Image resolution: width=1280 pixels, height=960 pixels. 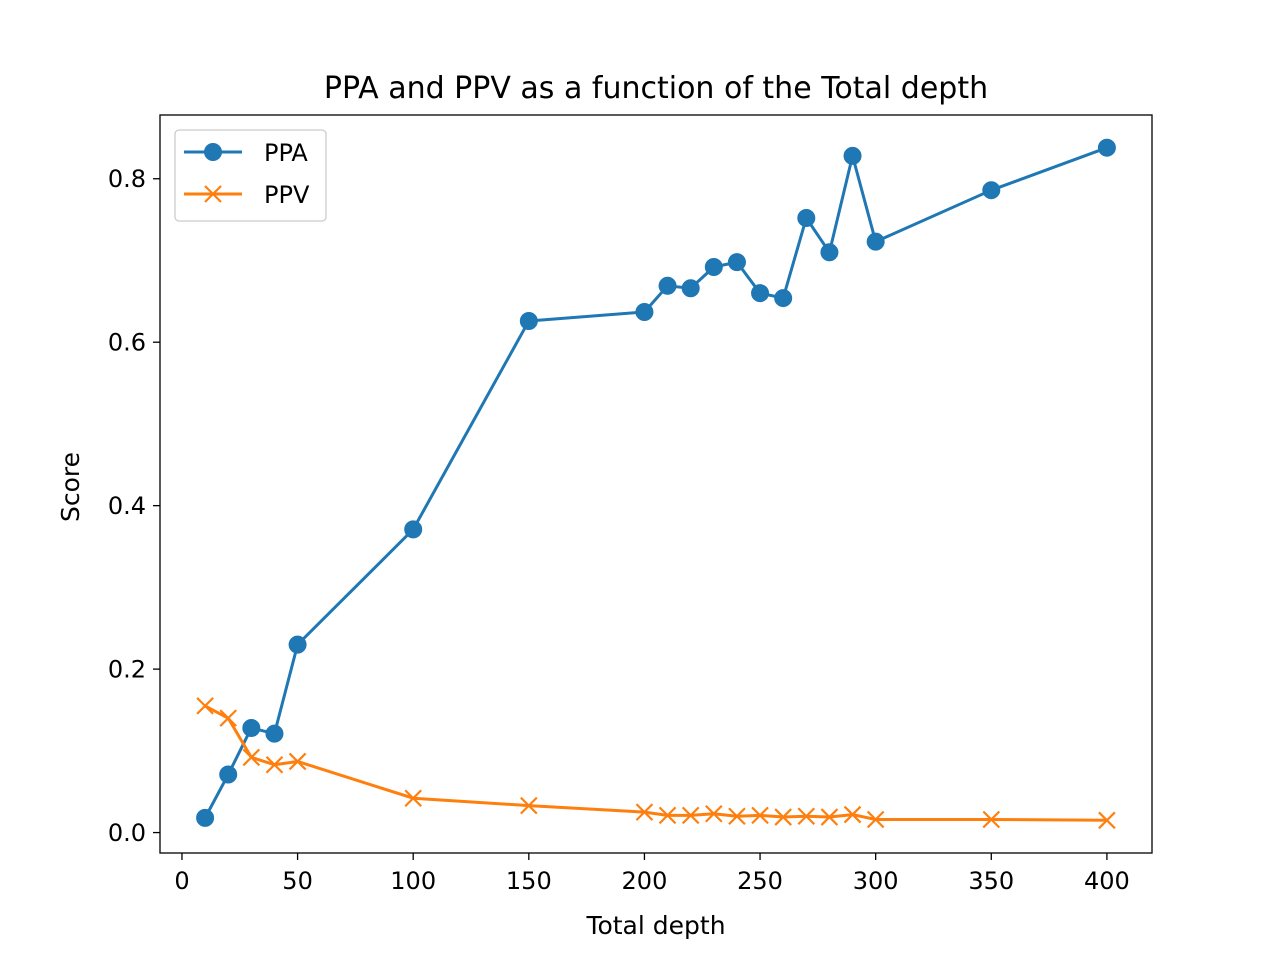 I want to click on legend: PPA PPV, so click(x=250, y=175).